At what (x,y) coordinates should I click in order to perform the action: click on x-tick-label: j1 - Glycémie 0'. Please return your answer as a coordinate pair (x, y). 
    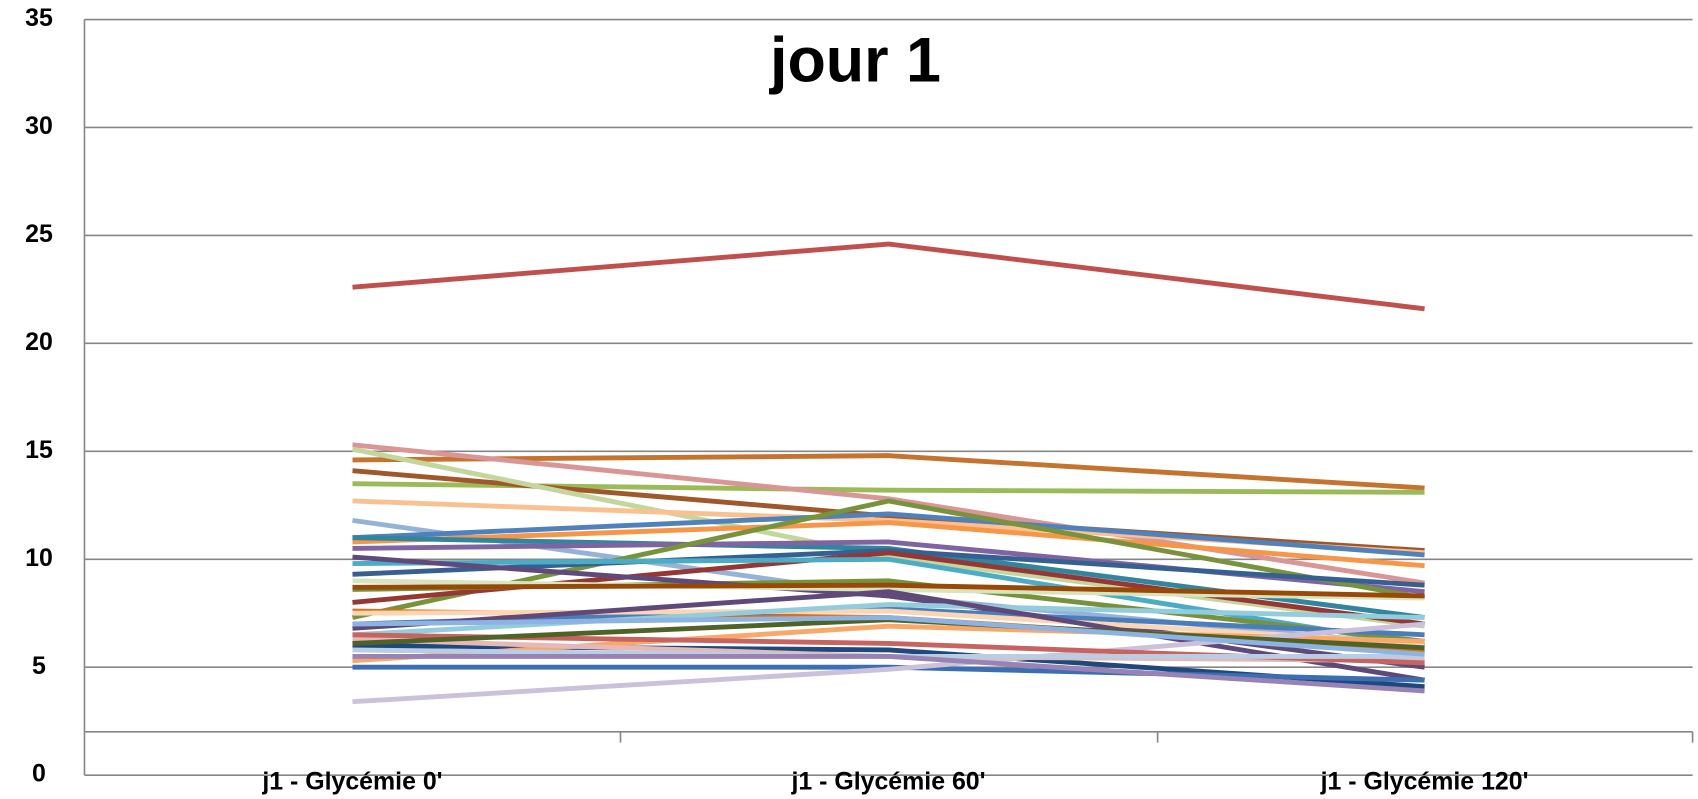
    Looking at the image, I should click on (351, 781).